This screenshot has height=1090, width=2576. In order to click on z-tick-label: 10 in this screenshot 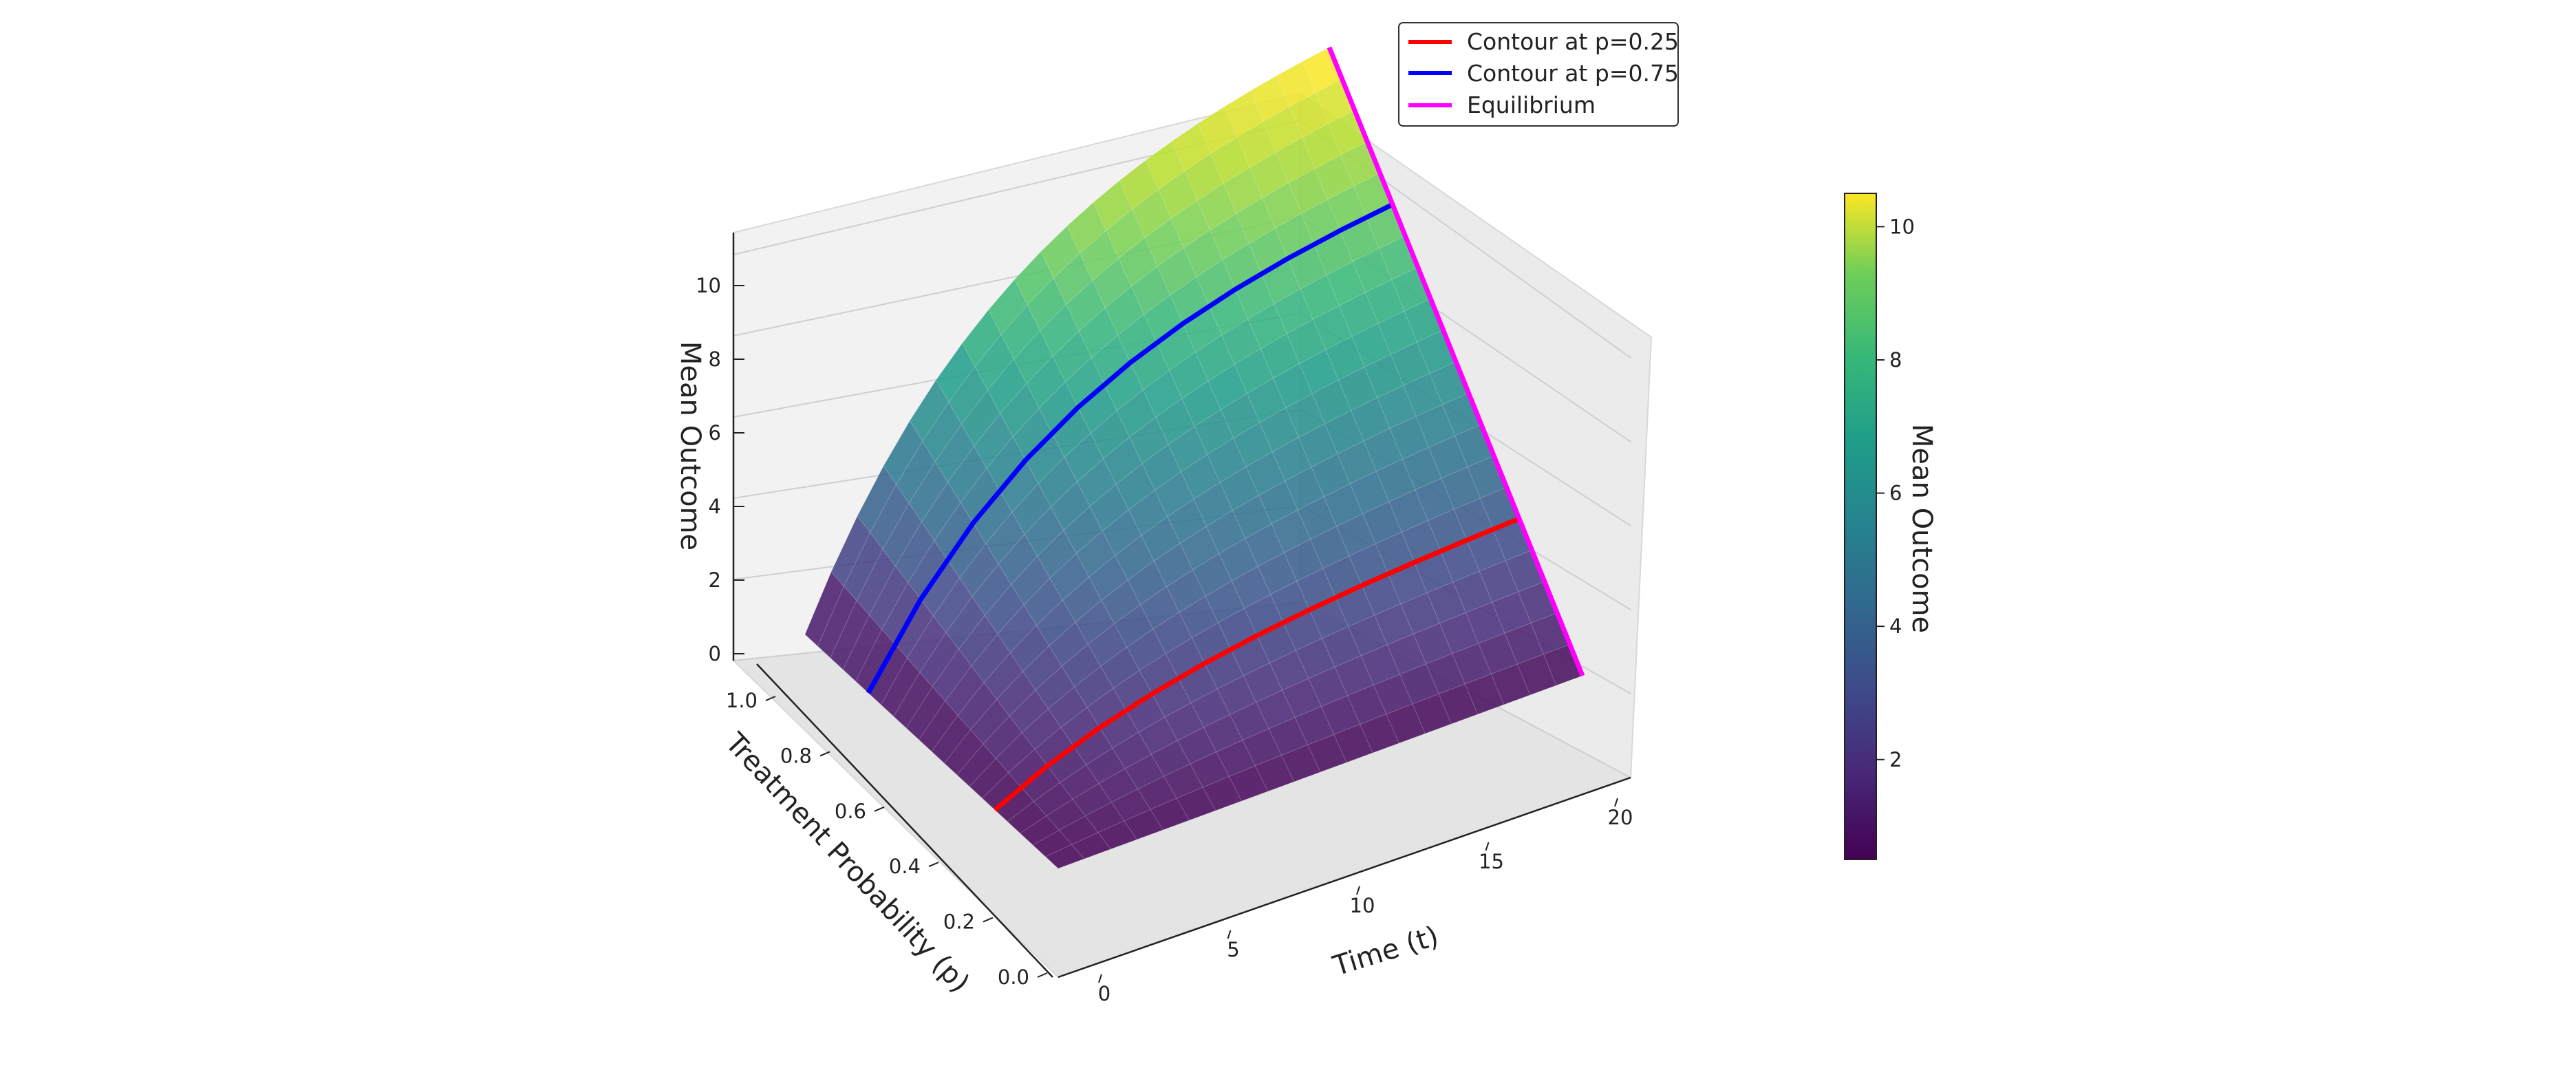, I will do `click(709, 286)`.